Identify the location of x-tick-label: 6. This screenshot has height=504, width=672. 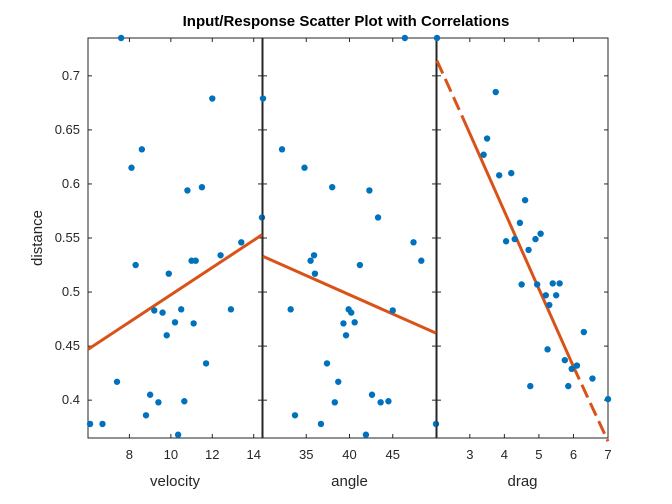
(573, 454).